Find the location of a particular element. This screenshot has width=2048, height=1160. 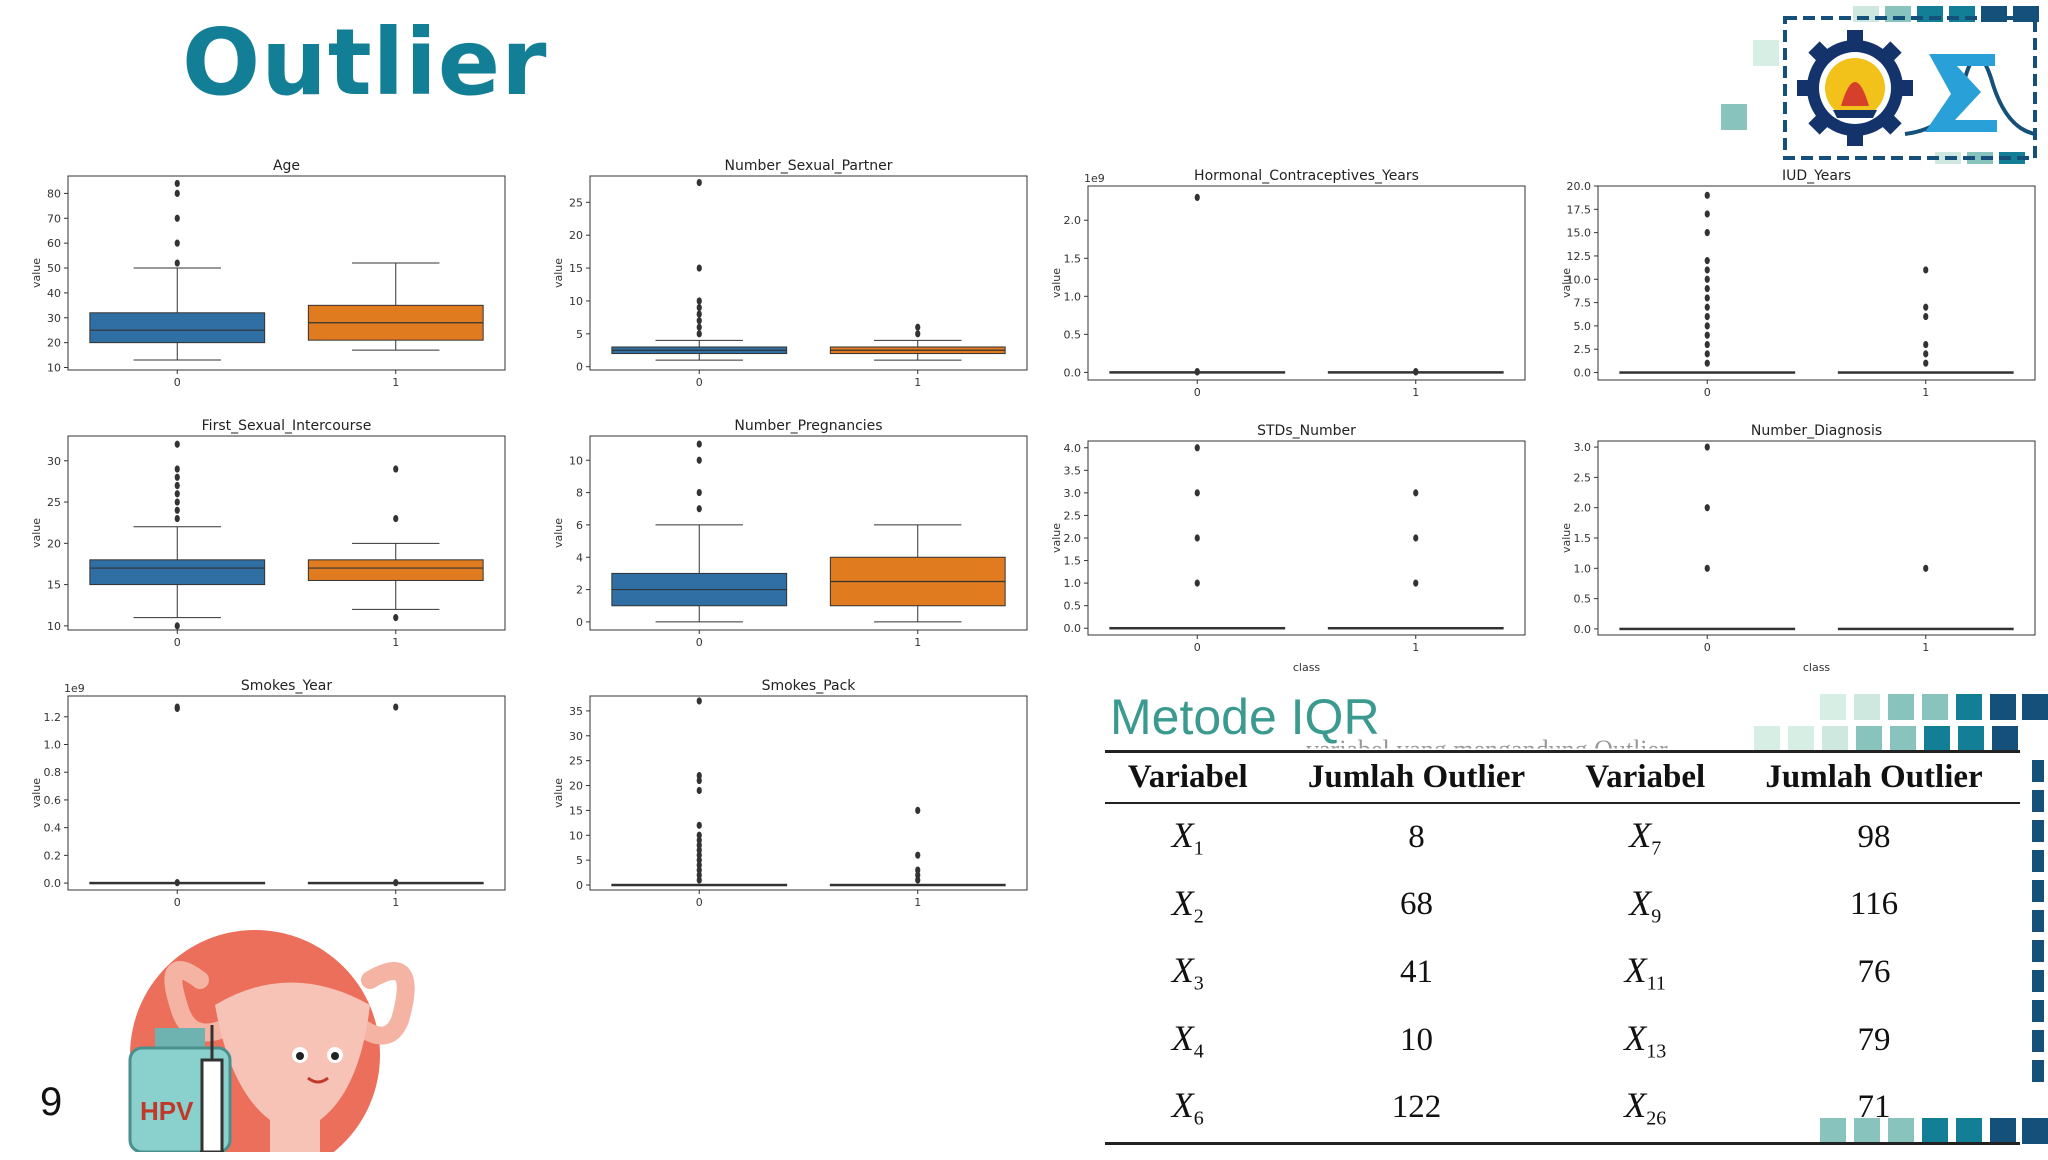

y-tick-label: 80 is located at coordinates (54, 193).